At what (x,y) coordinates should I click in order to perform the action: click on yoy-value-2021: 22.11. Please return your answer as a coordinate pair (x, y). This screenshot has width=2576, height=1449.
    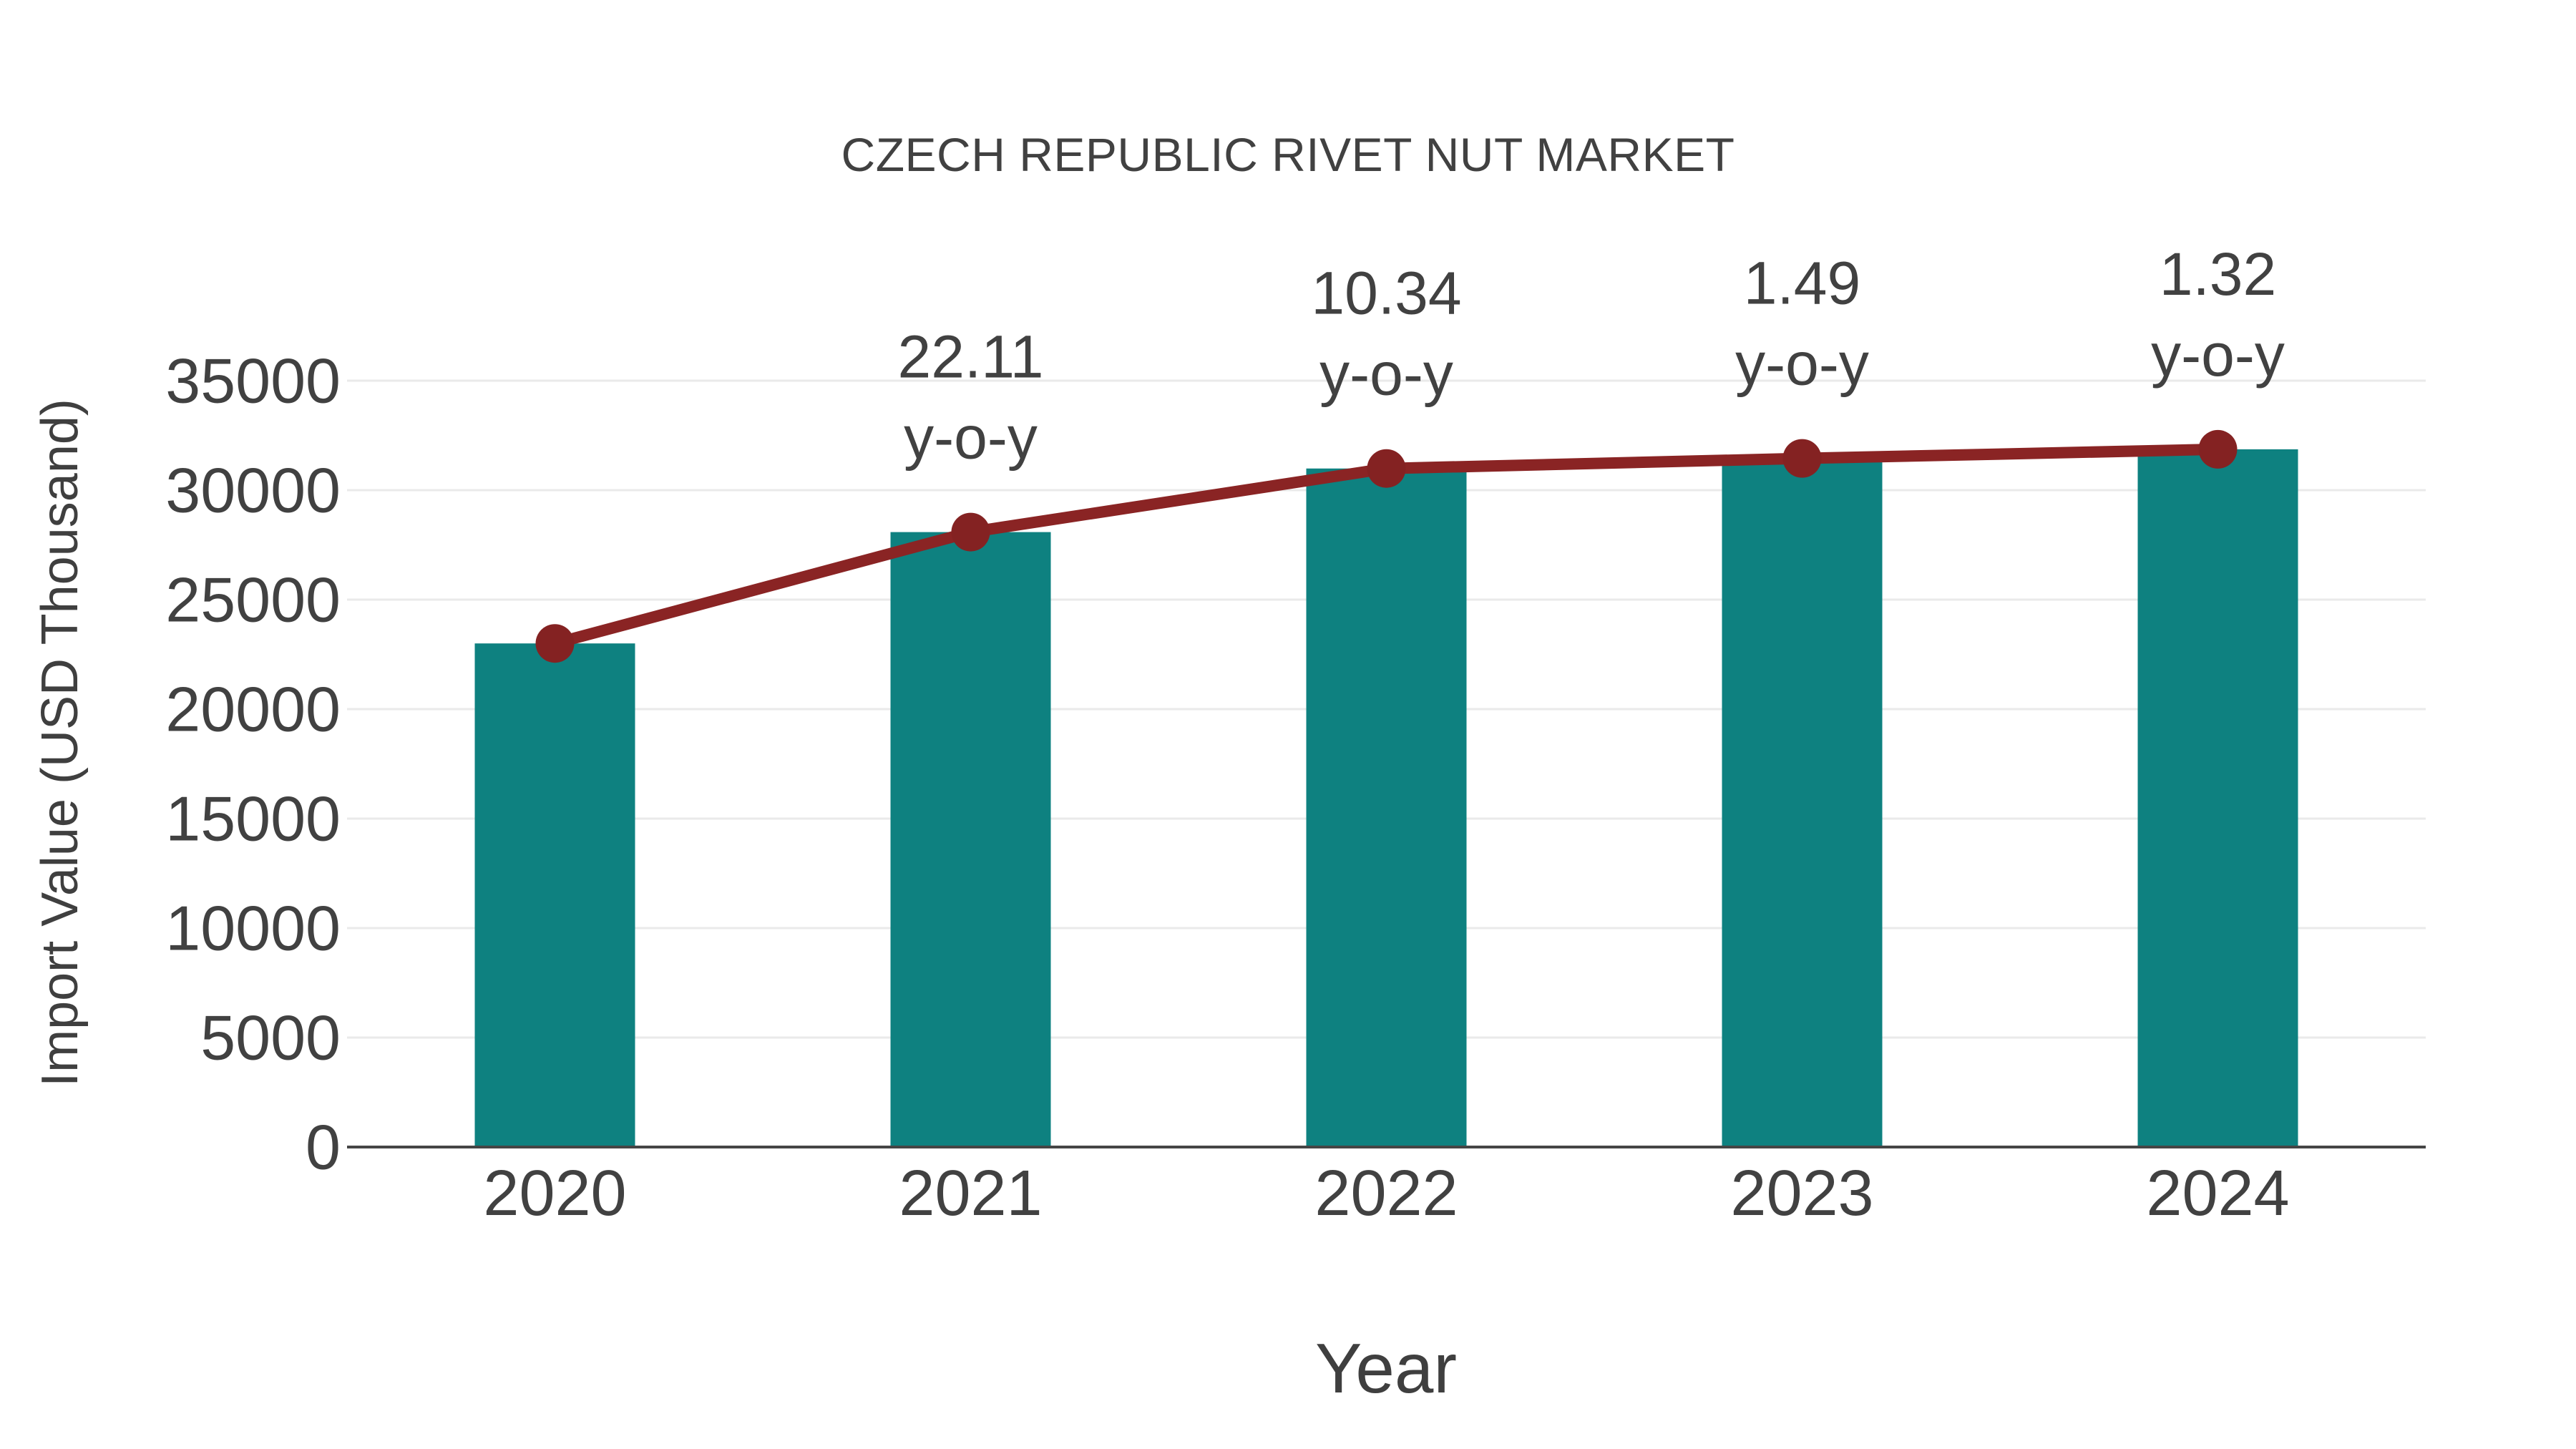
    Looking at the image, I should click on (971, 357).